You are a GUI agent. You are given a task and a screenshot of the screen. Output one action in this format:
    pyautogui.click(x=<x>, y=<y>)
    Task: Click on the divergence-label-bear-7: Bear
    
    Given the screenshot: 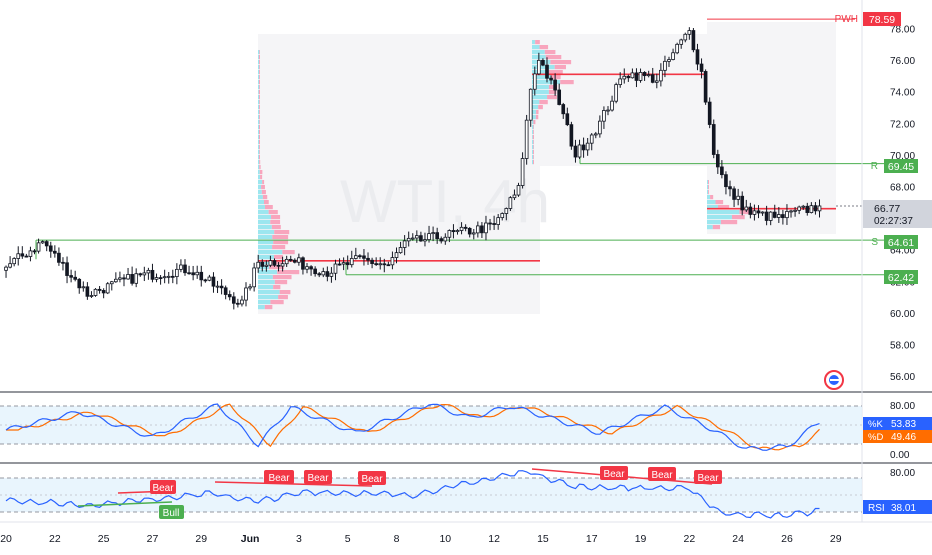 What is the action you would take?
    pyautogui.click(x=708, y=477)
    